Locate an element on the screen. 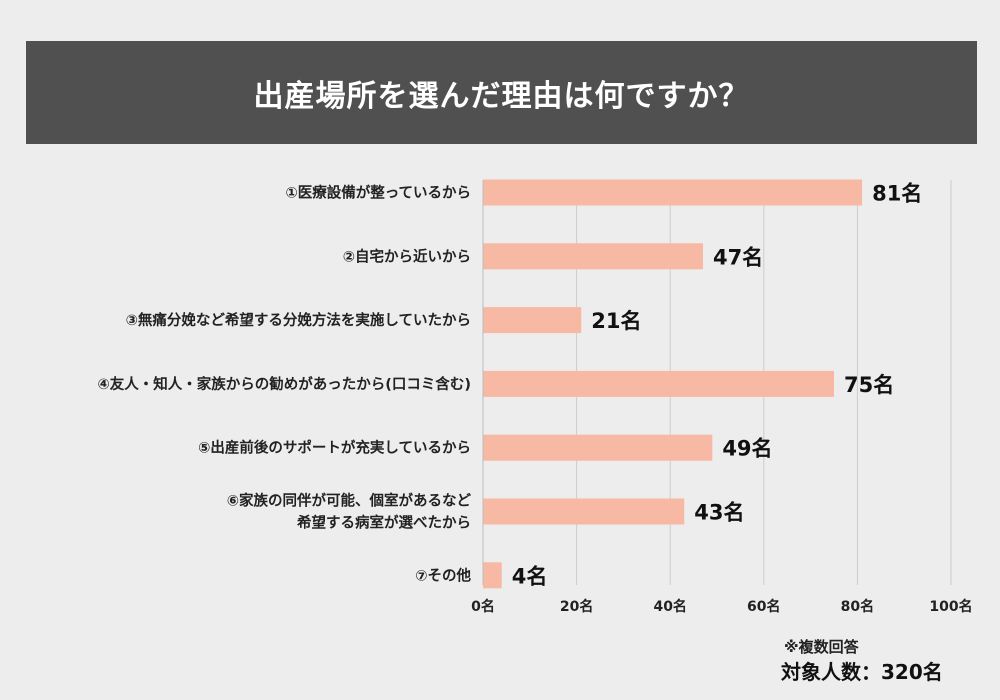  category-label: ⑤出産前後のサポートが充実しているから is located at coordinates (334, 448).